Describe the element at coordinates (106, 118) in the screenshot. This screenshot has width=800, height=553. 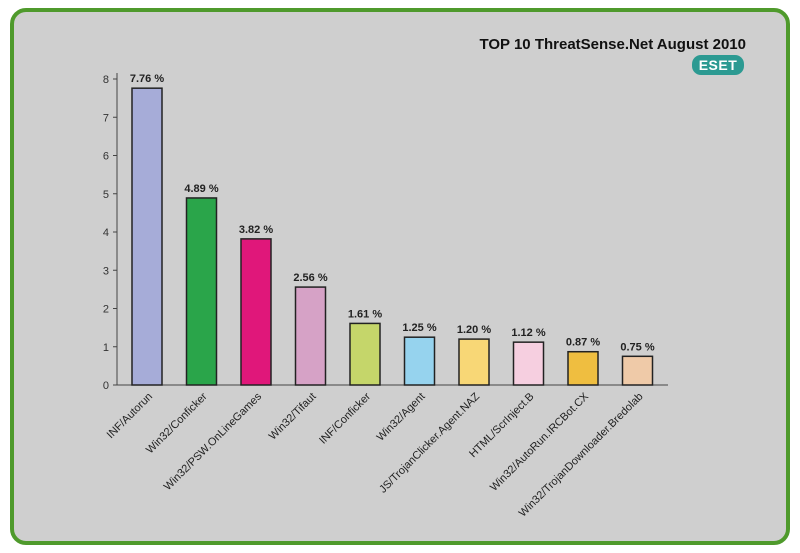
I see `y-tick-label: 7` at that location.